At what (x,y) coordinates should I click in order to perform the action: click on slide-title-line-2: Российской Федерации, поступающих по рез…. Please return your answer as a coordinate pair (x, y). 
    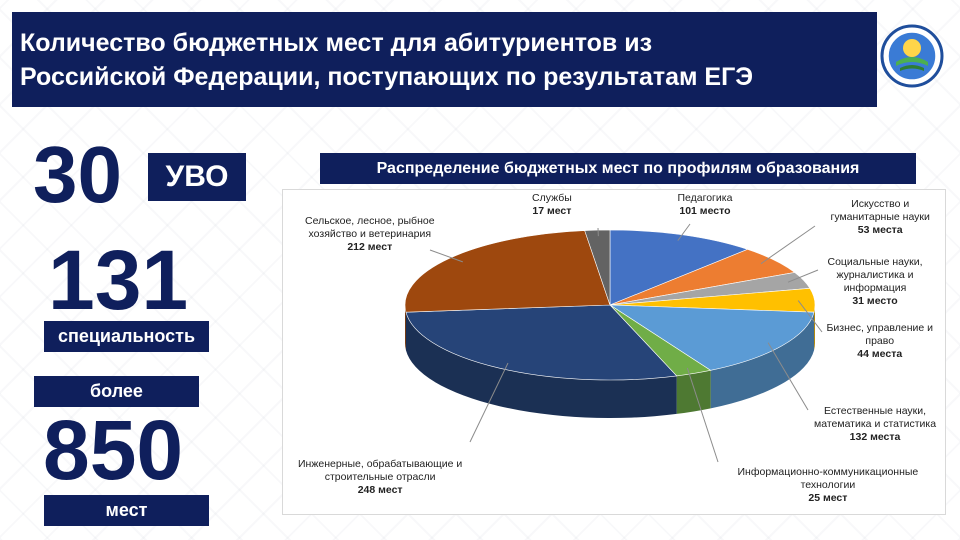
    Looking at the image, I should click on (387, 77).